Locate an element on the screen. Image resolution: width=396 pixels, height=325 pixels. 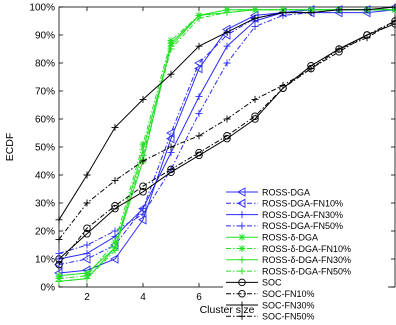
legend-item: SOC is located at coordinates (254, 283).